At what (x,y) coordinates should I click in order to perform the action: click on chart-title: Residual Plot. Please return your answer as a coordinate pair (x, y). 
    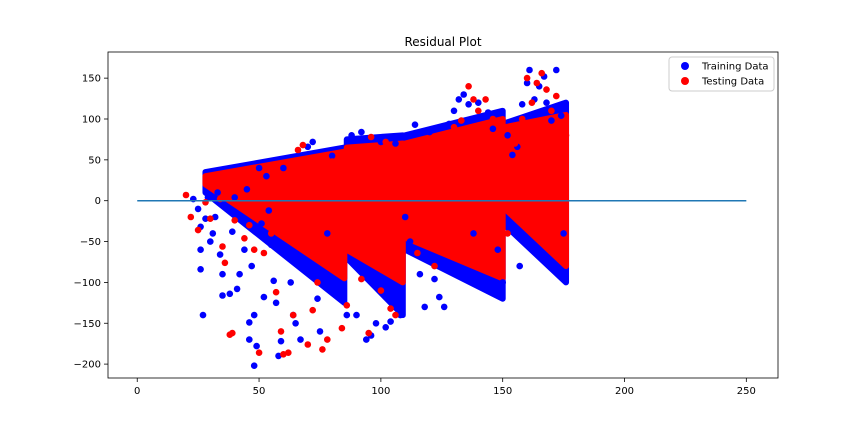
    Looking at the image, I should click on (442, 42).